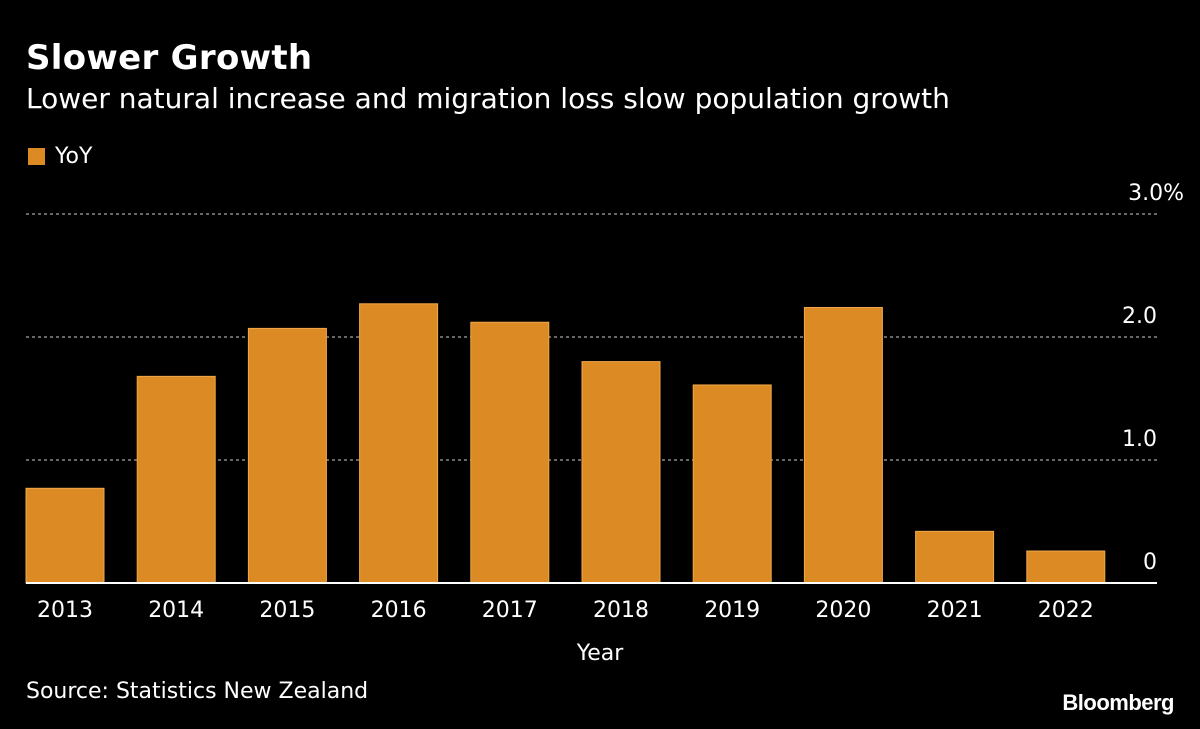 This screenshot has width=1200, height=729. Describe the element at coordinates (843, 445) in the screenshot. I see `bar-2020` at that location.